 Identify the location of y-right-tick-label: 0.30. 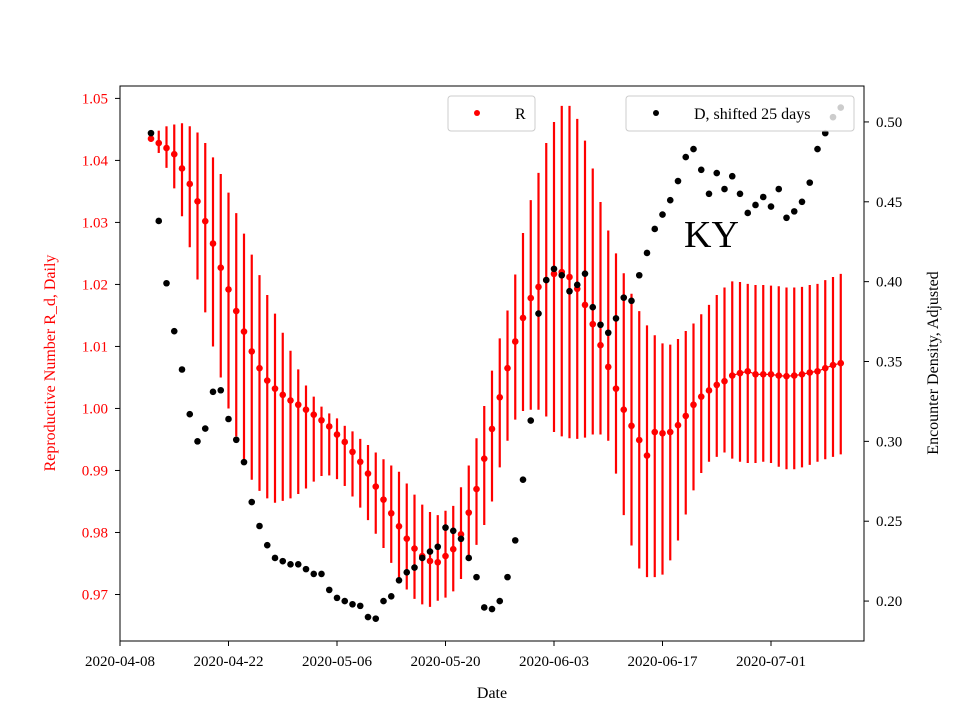
(889, 442).